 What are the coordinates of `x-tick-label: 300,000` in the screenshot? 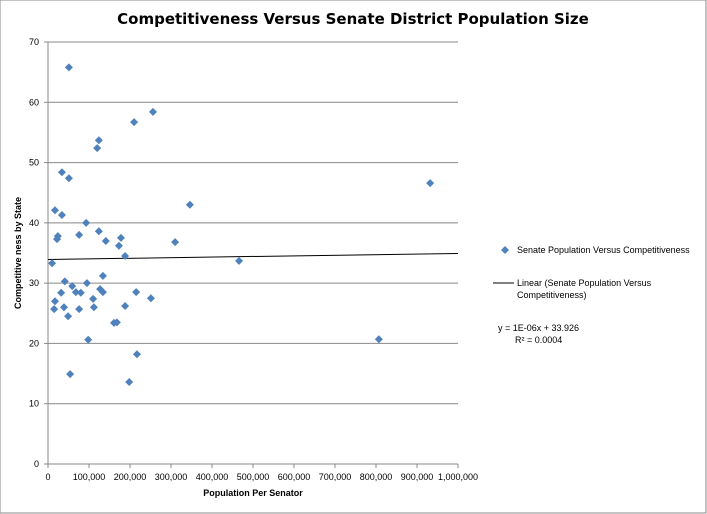 It's located at (171, 477).